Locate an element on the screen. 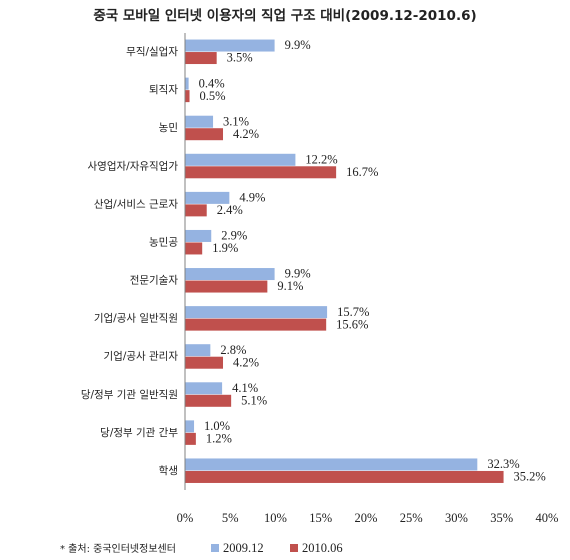  x-tick-label: 35% is located at coordinates (501, 518).